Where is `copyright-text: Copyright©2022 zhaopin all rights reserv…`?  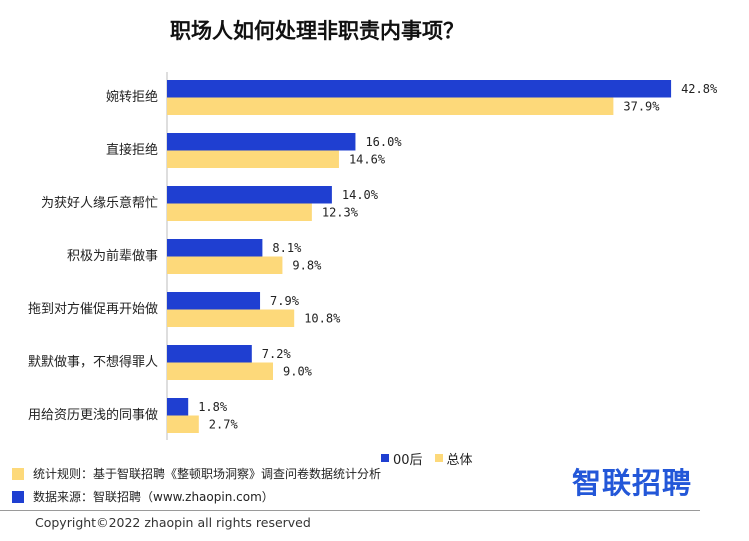
copyright-text: Copyright©2022 zhaopin all rights reserv… is located at coordinates (173, 522).